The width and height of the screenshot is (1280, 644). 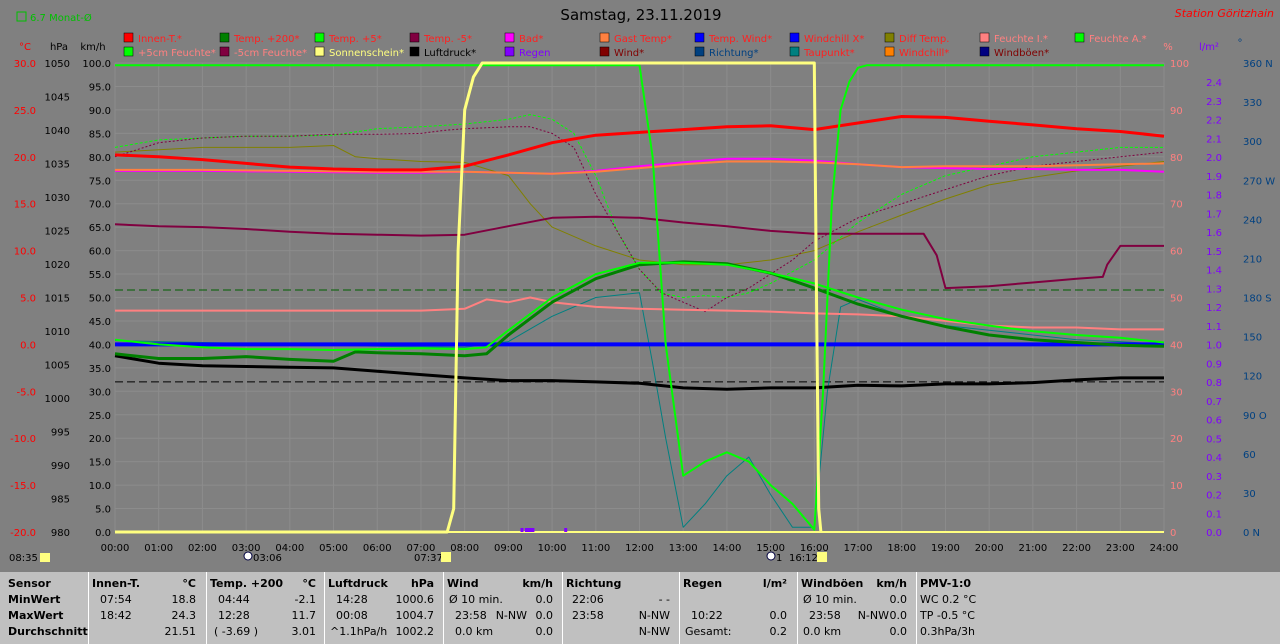 What do you see at coordinates (160, 39) in the screenshot?
I see `legend-label: Innen-T.*` at bounding box center [160, 39].